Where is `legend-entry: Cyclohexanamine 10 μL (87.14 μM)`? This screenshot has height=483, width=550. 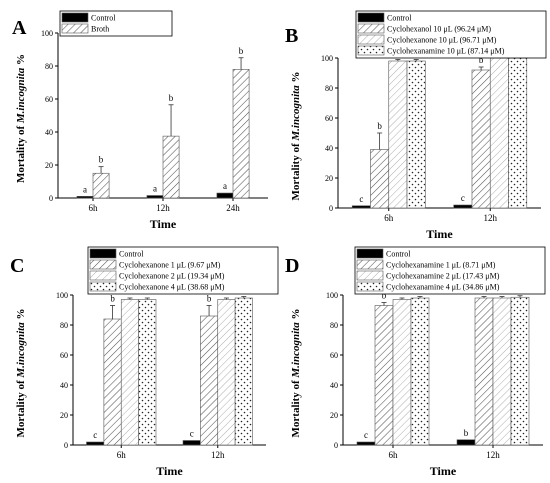
legend-entry: Cyclohexanamine 10 μL (87.14 μM) is located at coordinates (446, 51).